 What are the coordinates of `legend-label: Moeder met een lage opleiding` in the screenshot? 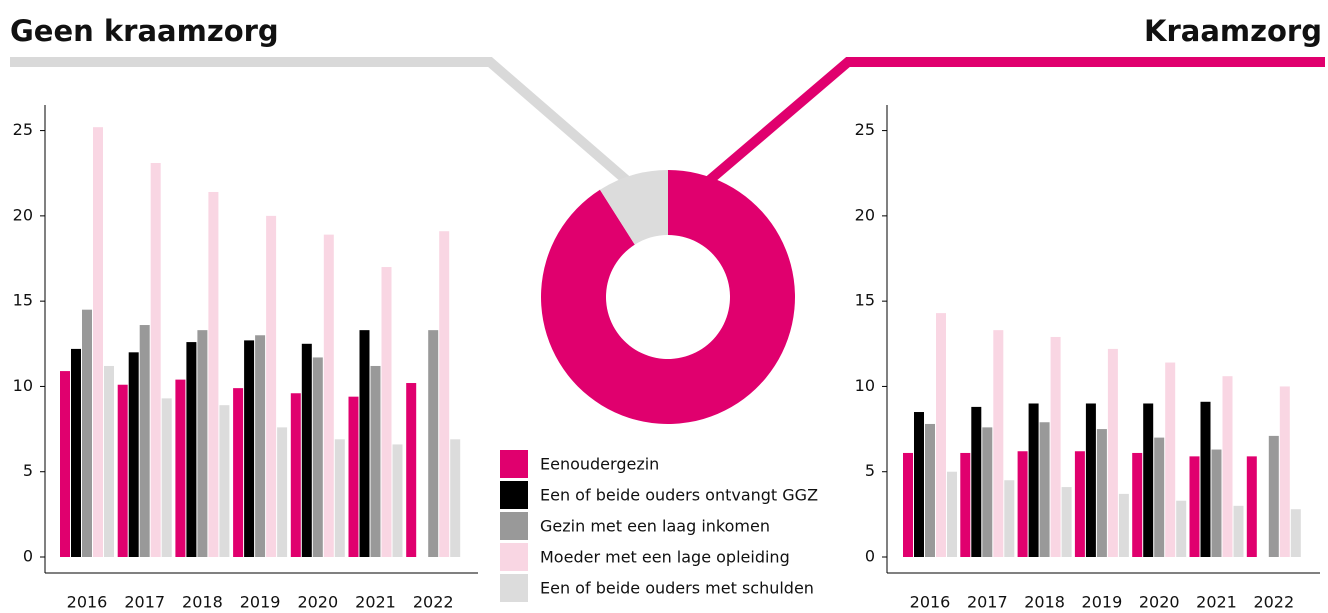 It's located at (665, 557).